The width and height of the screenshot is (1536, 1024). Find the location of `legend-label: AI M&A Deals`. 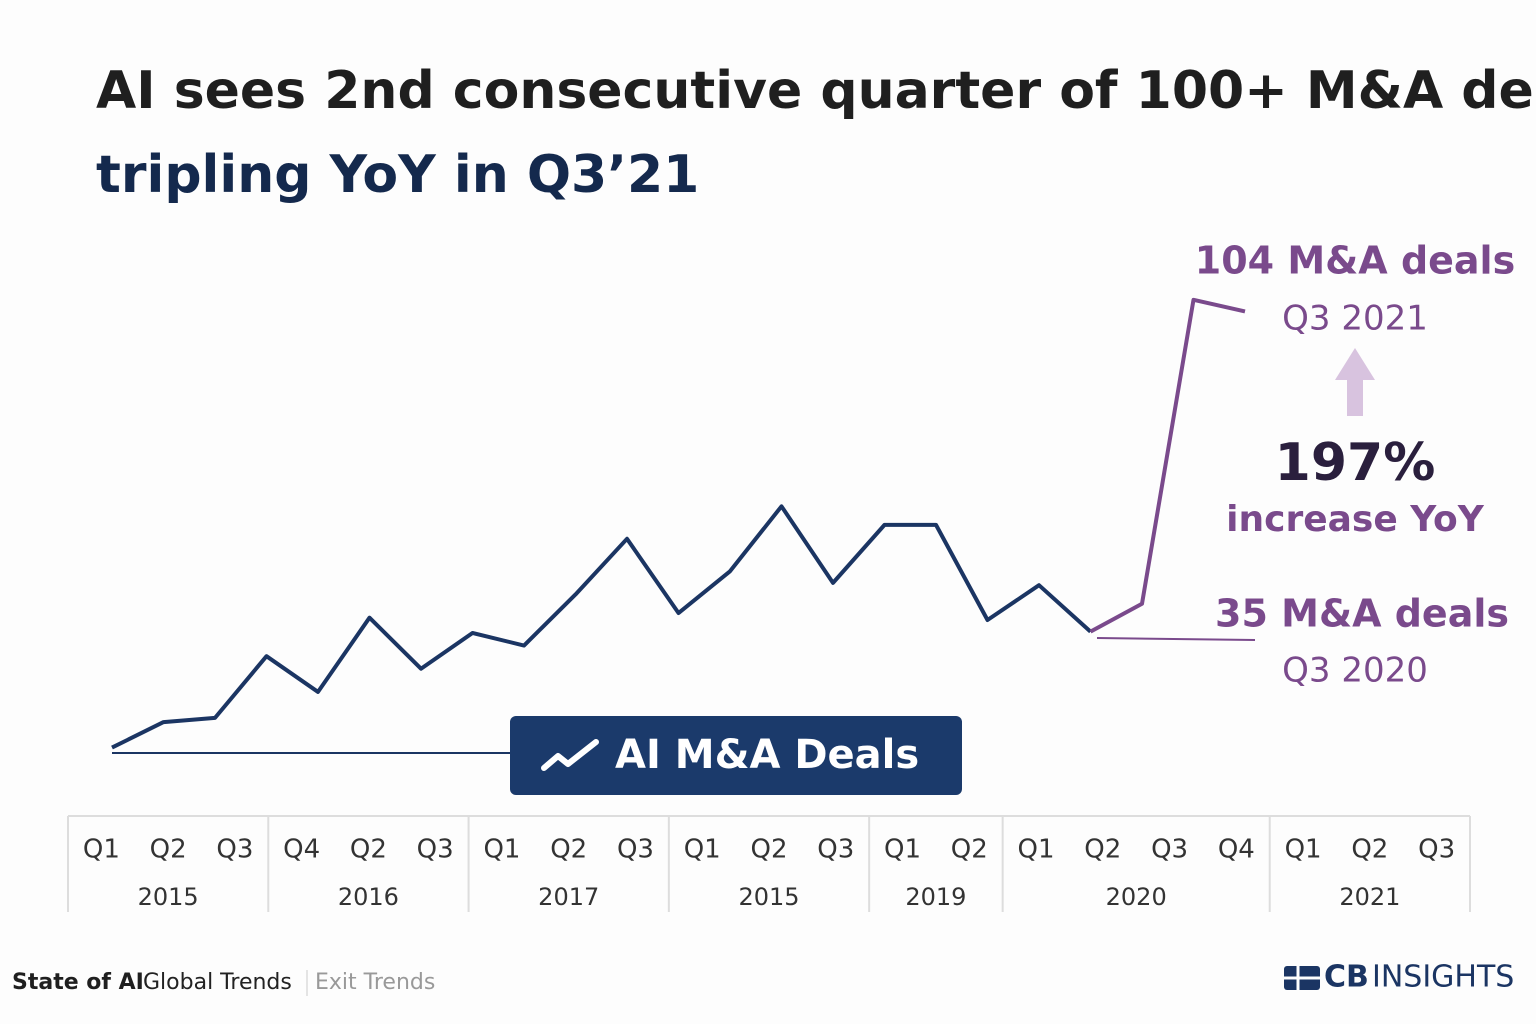

legend-label: AI M&A Deals is located at coordinates (767, 755).